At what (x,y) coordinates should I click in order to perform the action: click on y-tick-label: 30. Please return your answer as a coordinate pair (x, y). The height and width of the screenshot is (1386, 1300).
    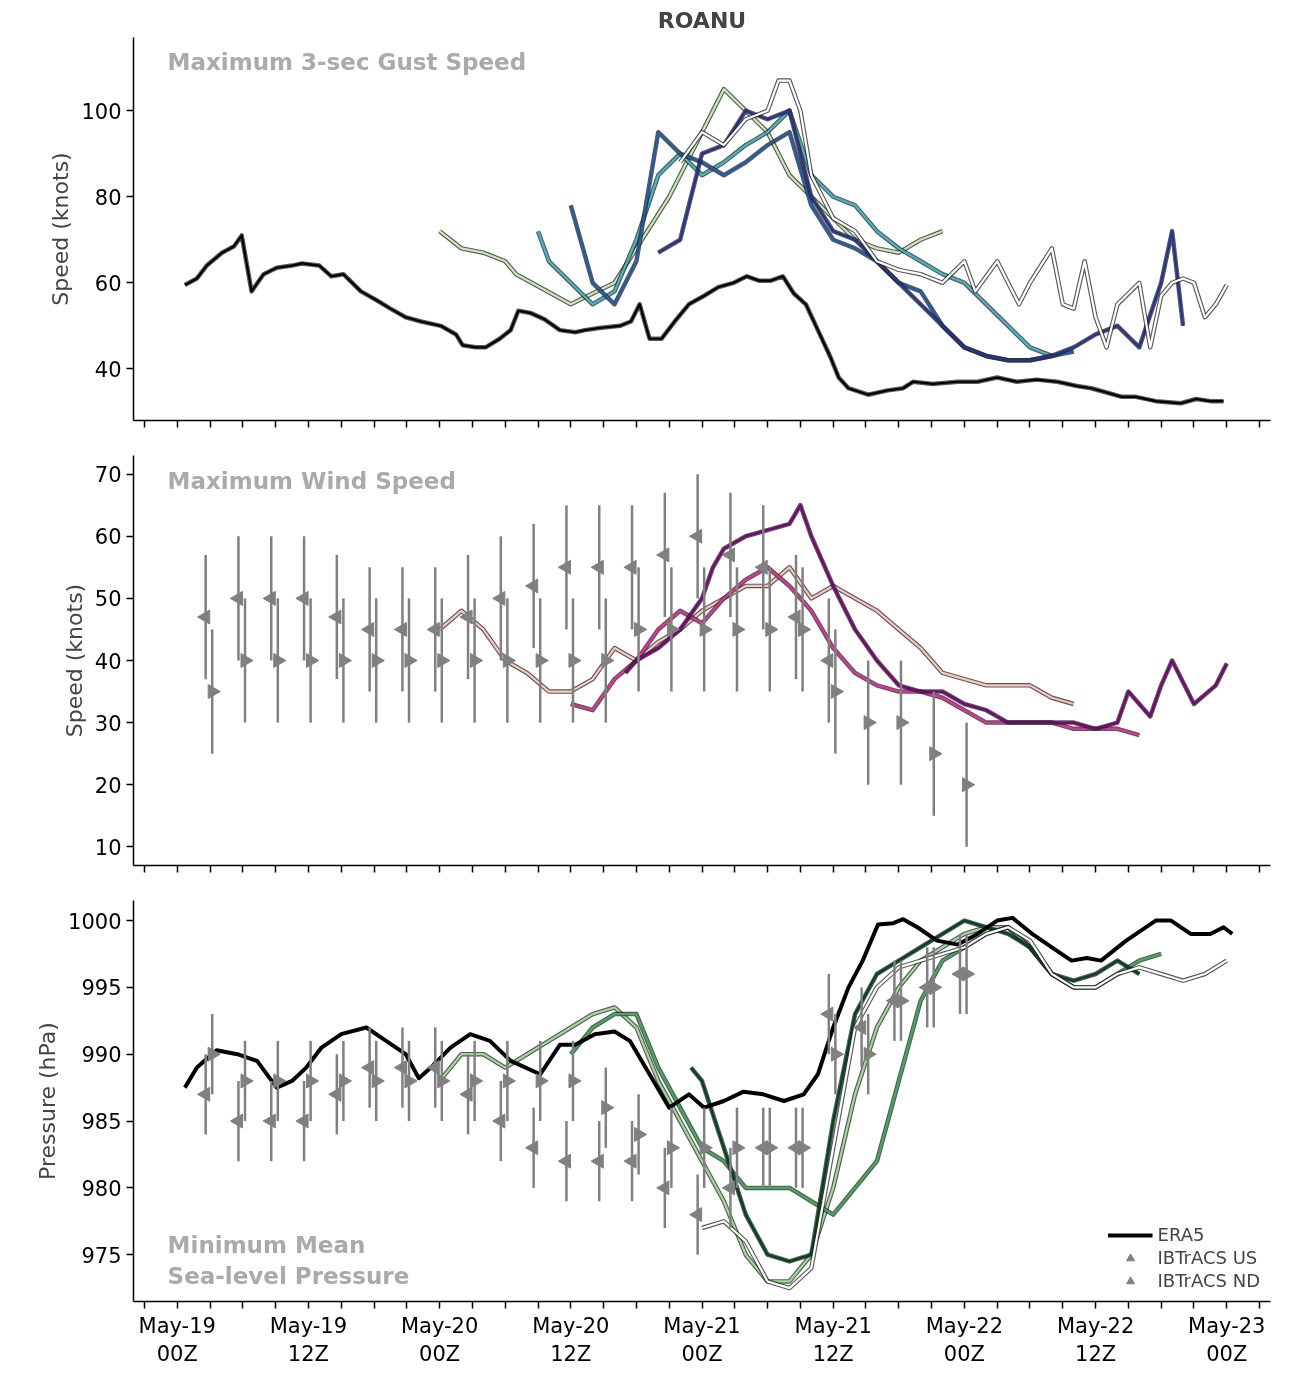
    Looking at the image, I should click on (108, 723).